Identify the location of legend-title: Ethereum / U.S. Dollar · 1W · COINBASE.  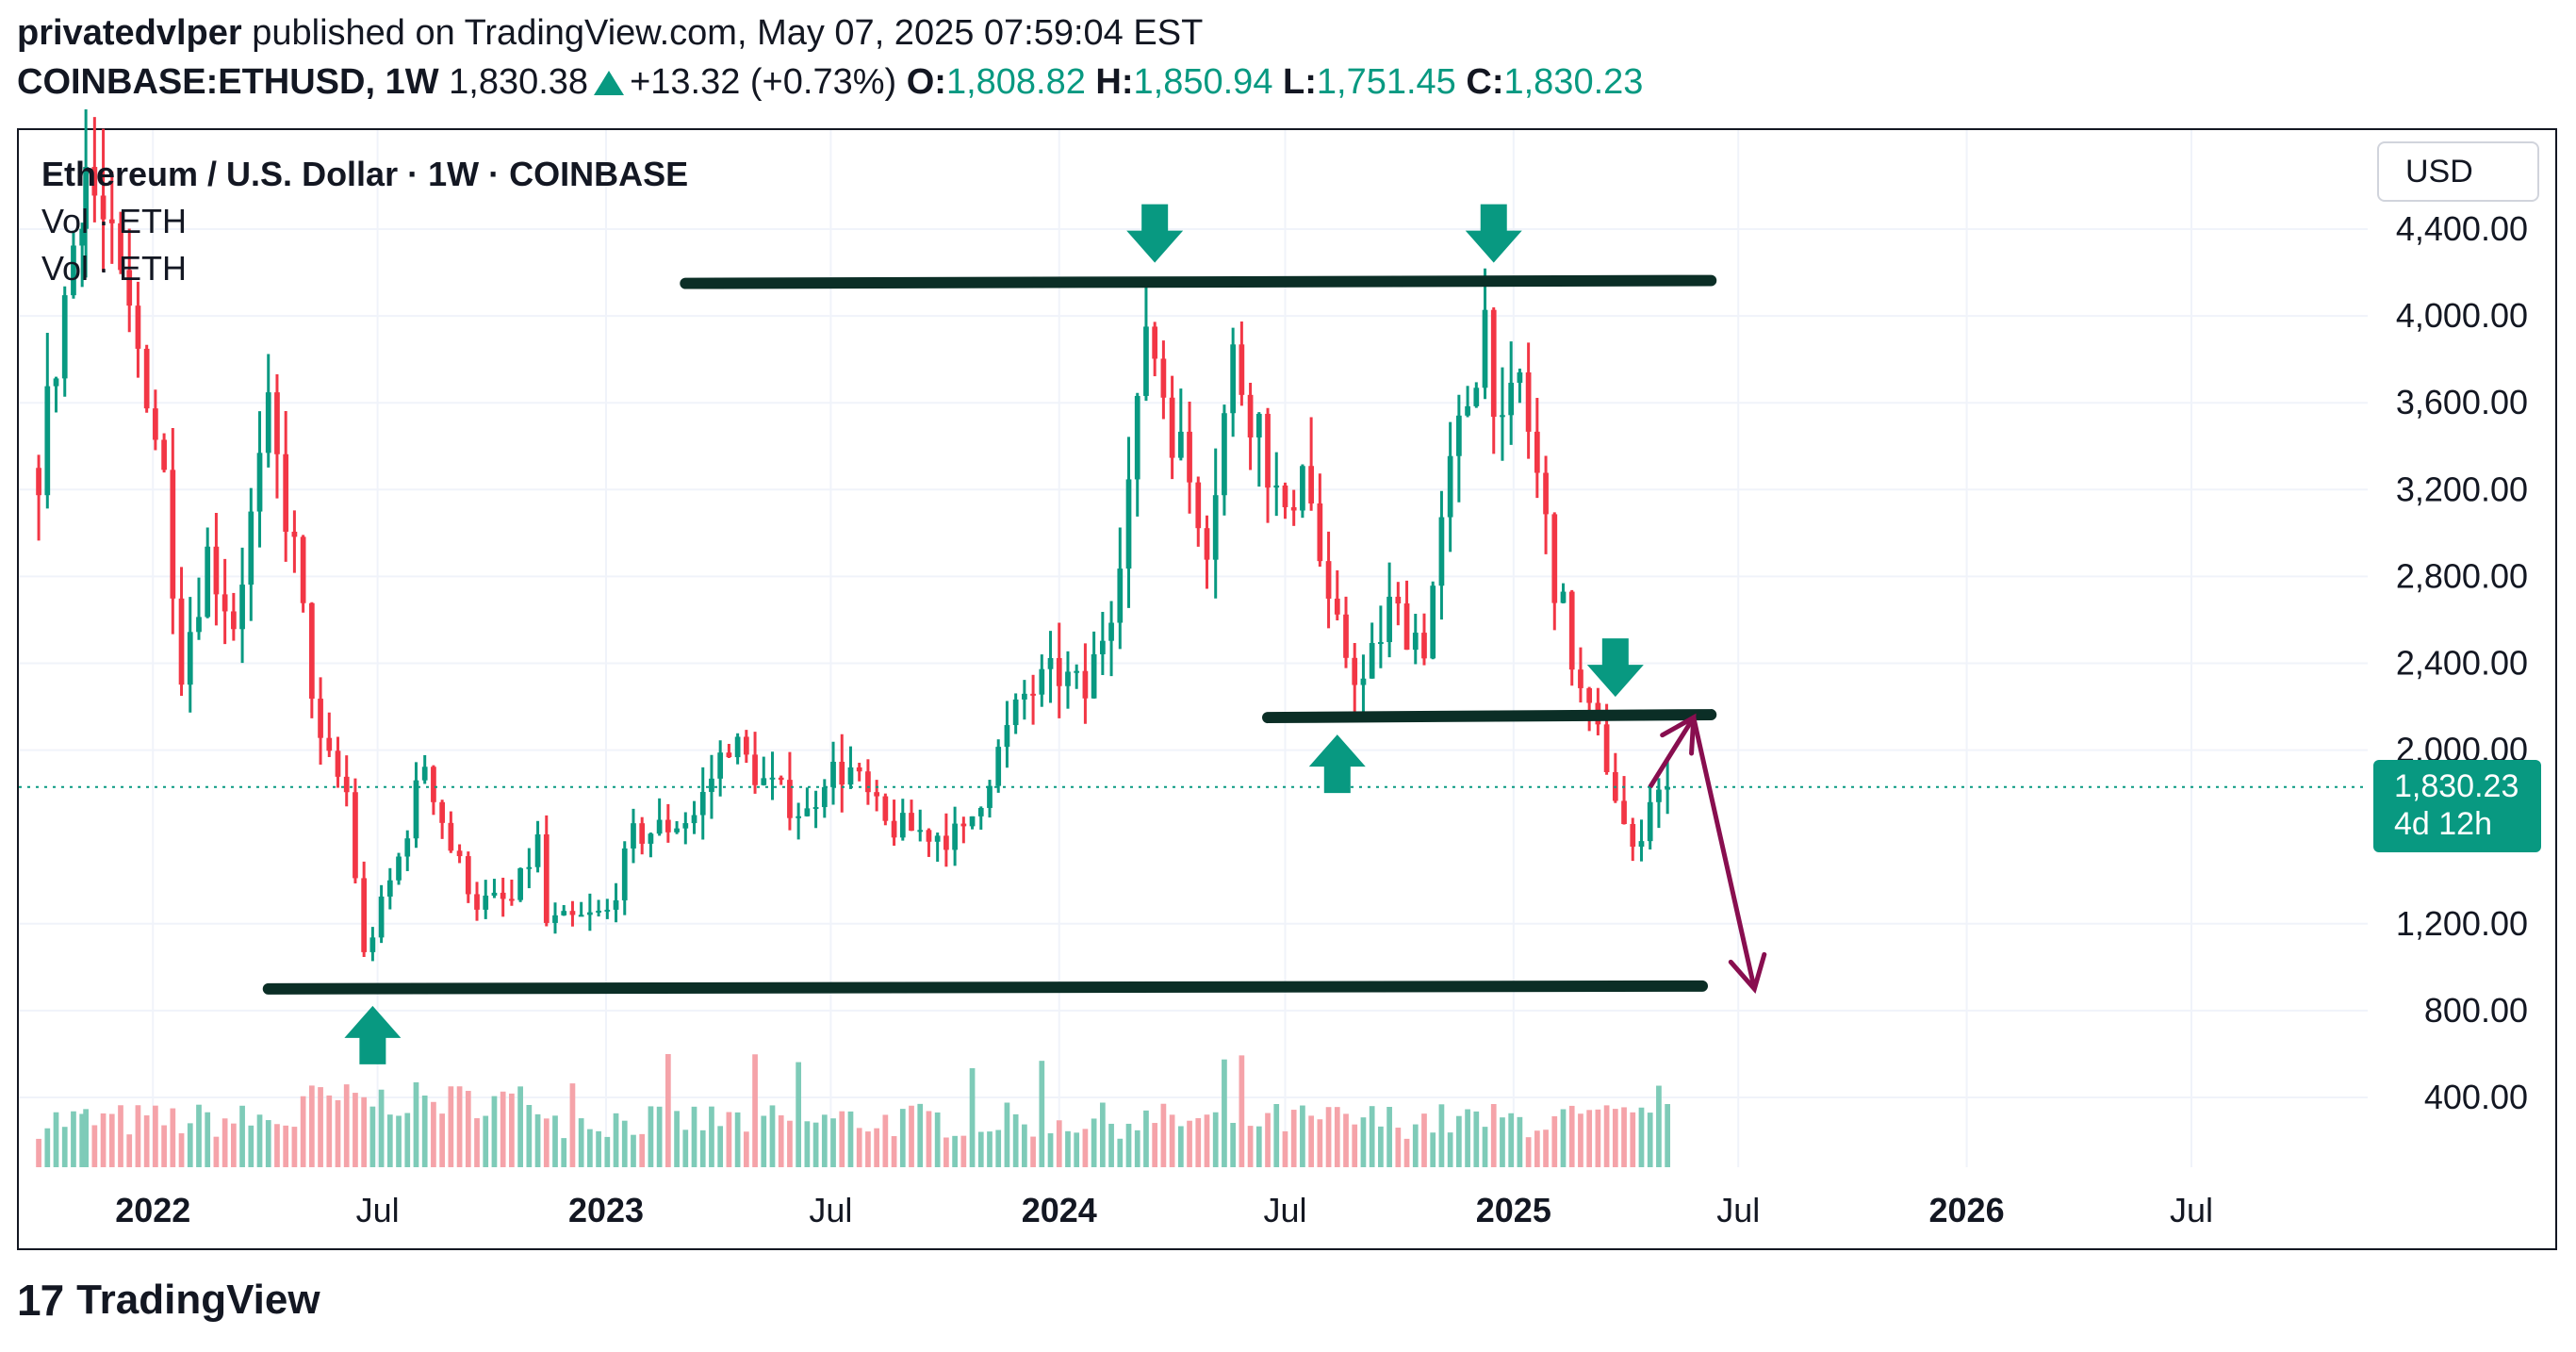
(365, 174).